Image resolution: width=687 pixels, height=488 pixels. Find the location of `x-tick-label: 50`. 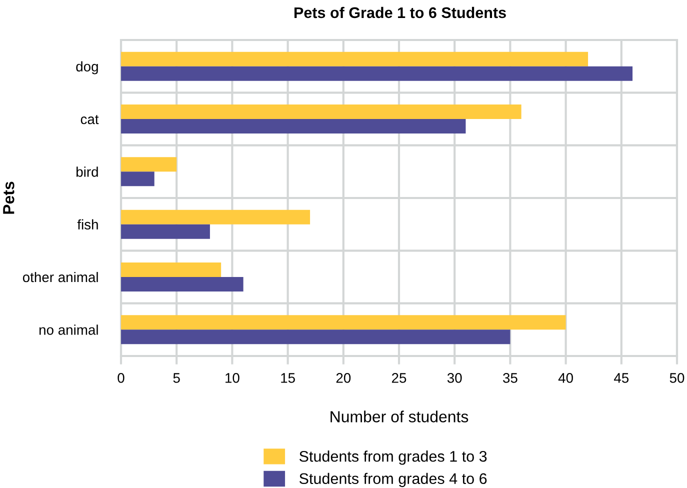

x-tick-label: 50 is located at coordinates (677, 378).